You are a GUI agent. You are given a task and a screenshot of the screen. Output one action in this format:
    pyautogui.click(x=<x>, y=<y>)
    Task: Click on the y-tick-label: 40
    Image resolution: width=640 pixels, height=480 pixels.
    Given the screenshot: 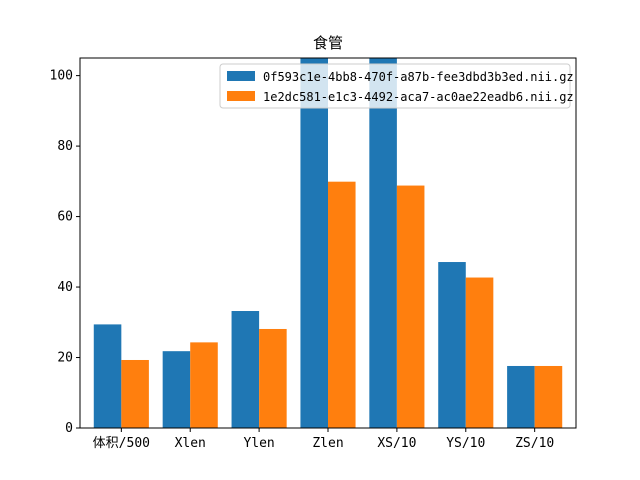 What is the action you would take?
    pyautogui.click(x=65, y=287)
    